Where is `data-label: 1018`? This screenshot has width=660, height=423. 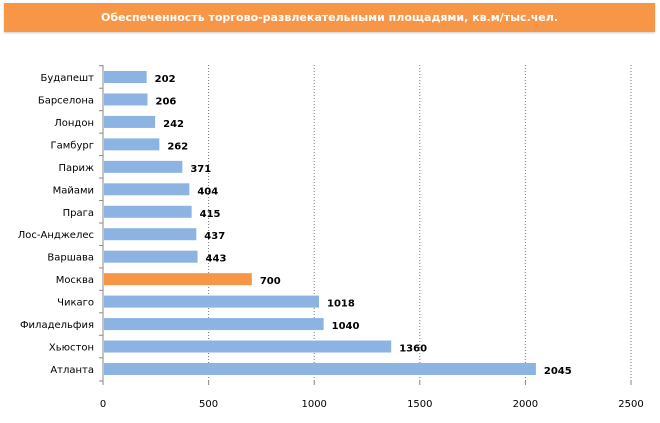 data-label: 1018 is located at coordinates (341, 304).